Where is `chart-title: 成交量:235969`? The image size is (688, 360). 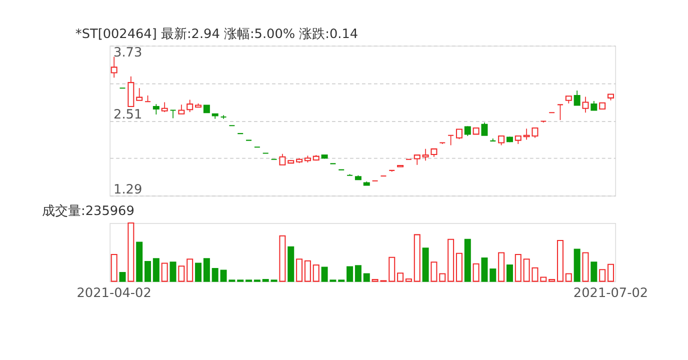 chart-title: 成交量:235969 is located at coordinates (88, 210).